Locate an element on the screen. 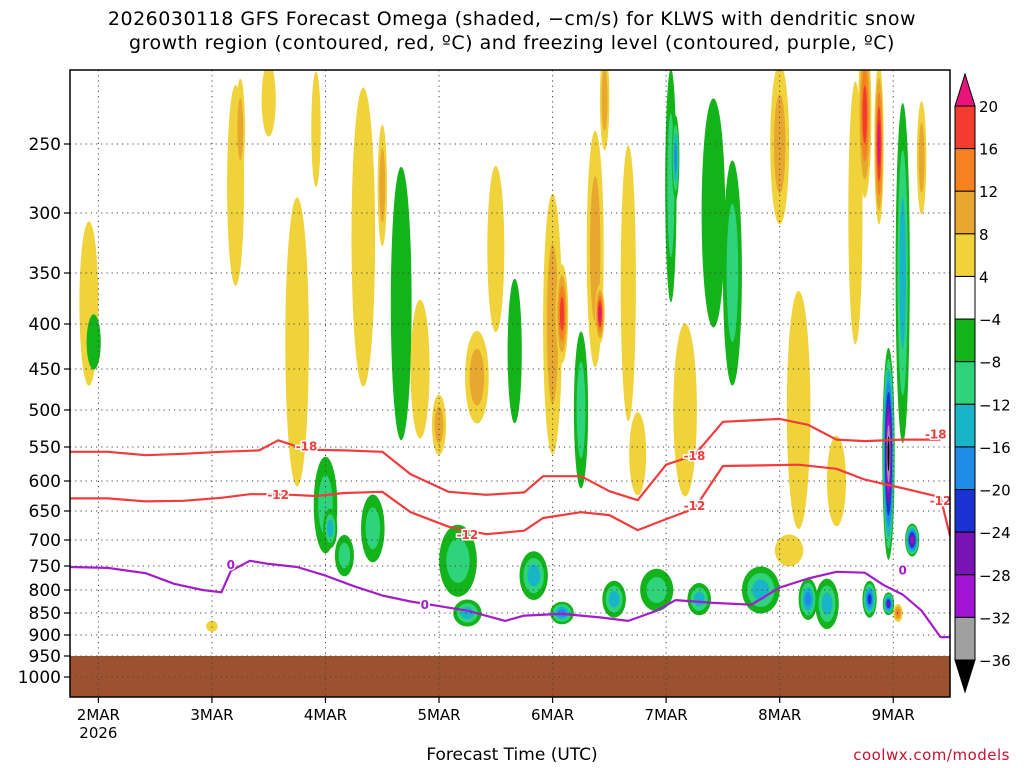 Image resolution: width=1024 pixels, height=768 pixels. credit-text: coolwx.com/models is located at coordinates (931, 755).